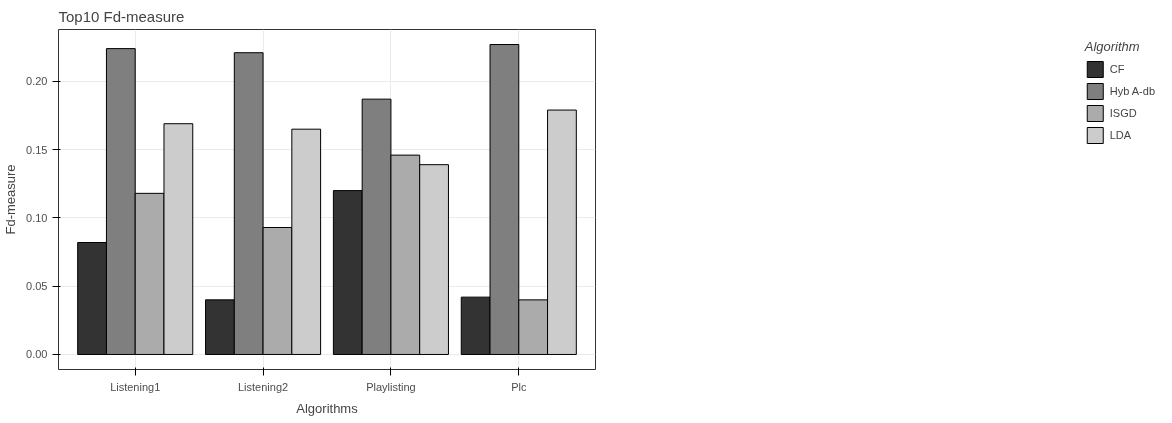 Image resolution: width=1172 pixels, height=423 pixels. I want to click on y-tick-label: 0.00, so click(37, 354).